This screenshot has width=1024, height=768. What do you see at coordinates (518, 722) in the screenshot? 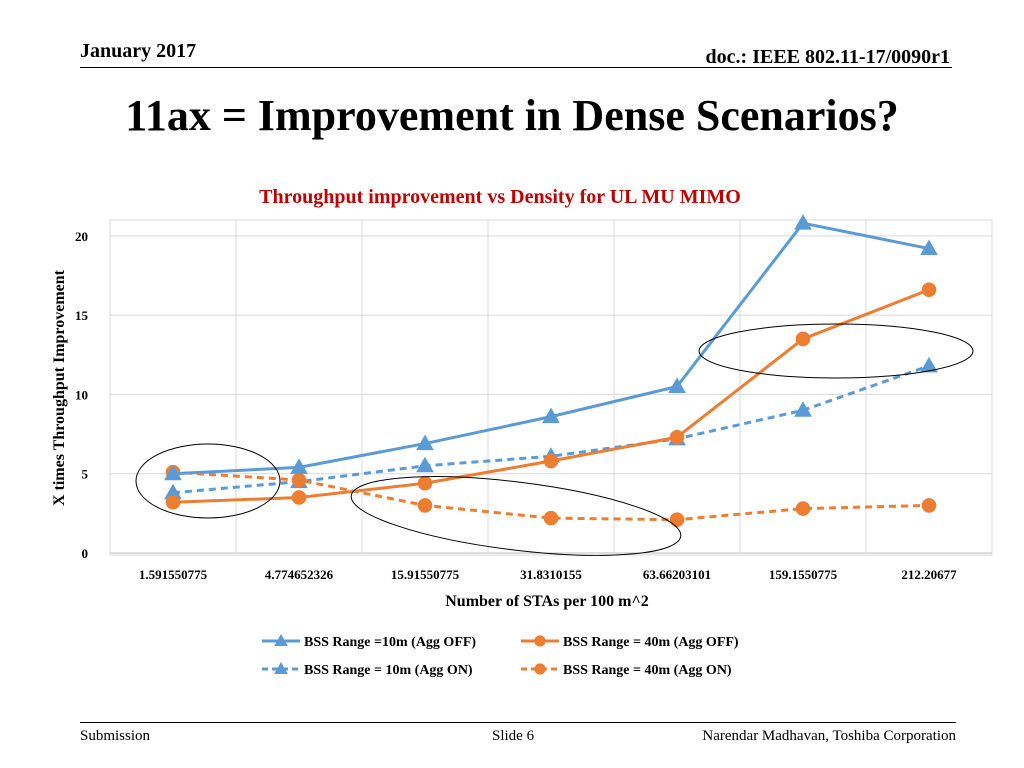
I see `footer-divider` at bounding box center [518, 722].